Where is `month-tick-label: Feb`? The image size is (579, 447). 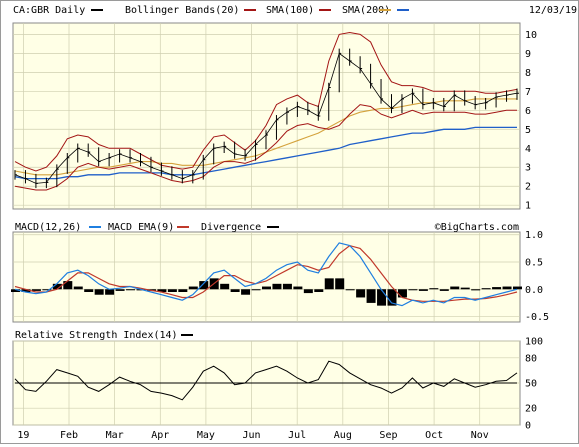
month-tick-label: Feb is located at coordinates (69, 435).